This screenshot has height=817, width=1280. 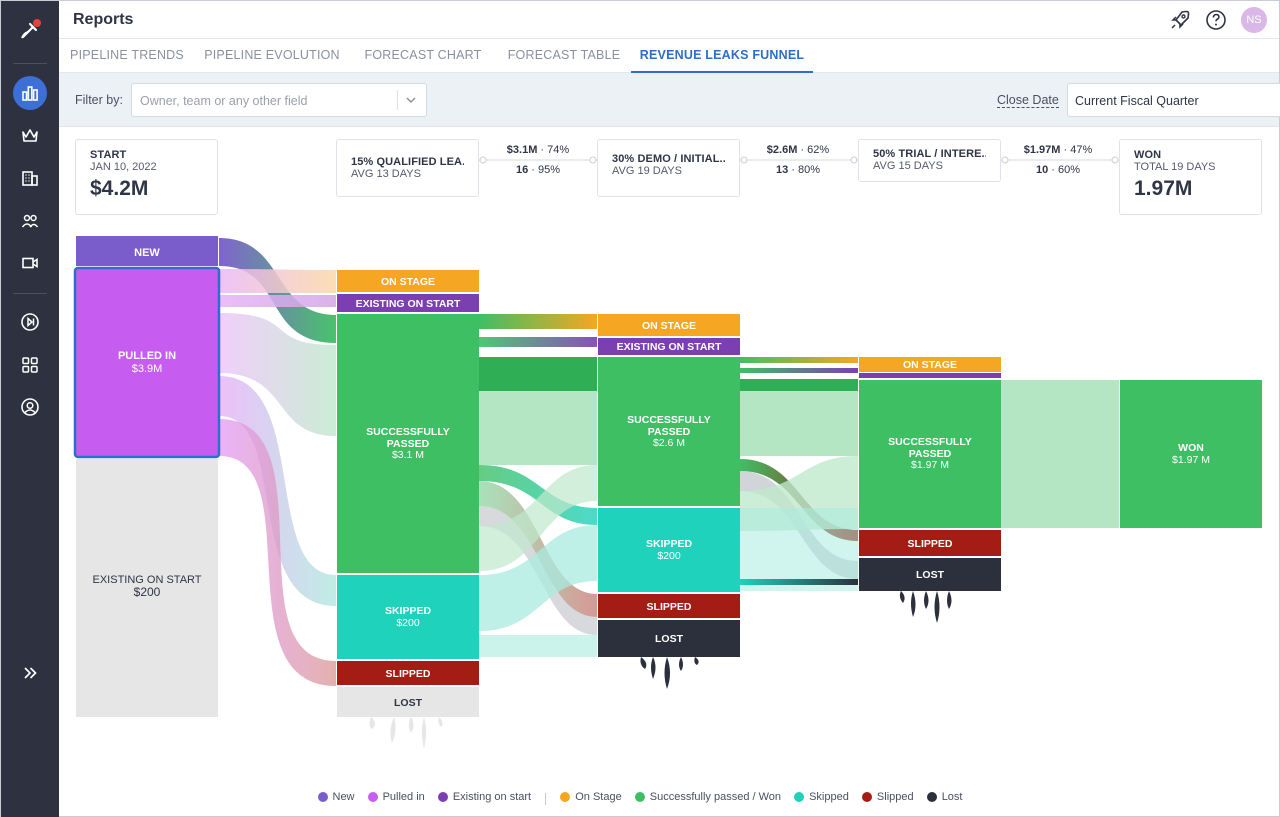 I want to click on connector-pct: 74%, so click(x=558, y=150).